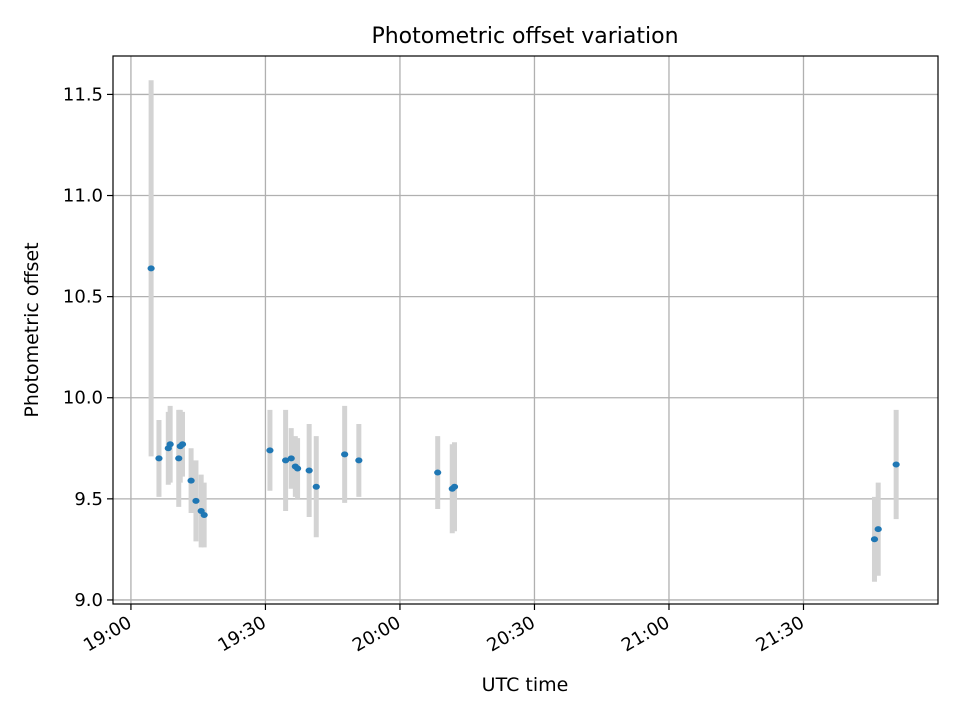  I want to click on x-tick-label: 19:30, so click(242, 634).